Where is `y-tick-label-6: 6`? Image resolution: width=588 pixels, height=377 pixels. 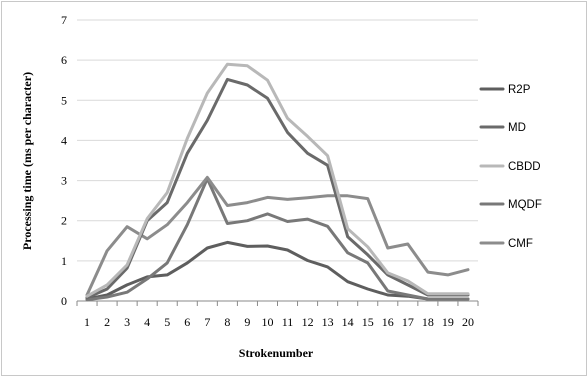
y-tick-label-6: 6 is located at coordinates (64, 60).